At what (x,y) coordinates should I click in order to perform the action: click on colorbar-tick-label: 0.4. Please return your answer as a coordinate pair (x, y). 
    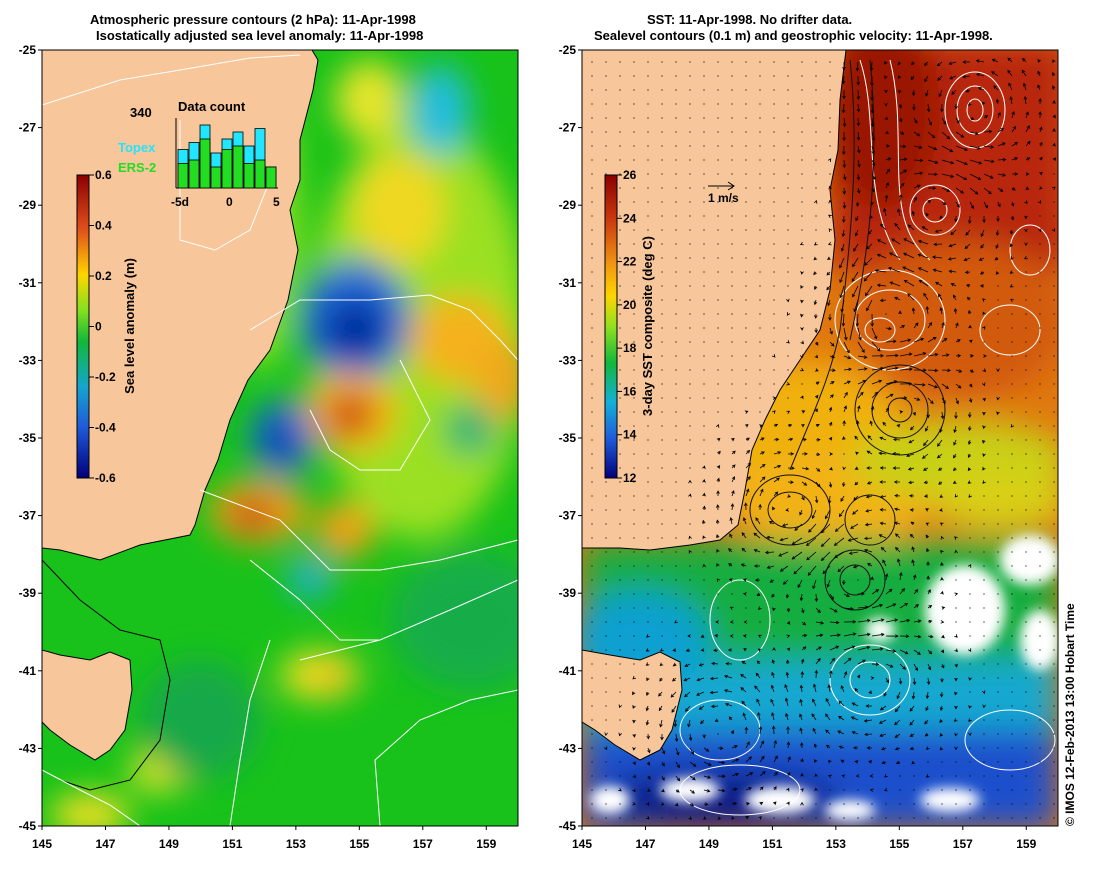
    Looking at the image, I should click on (103, 226).